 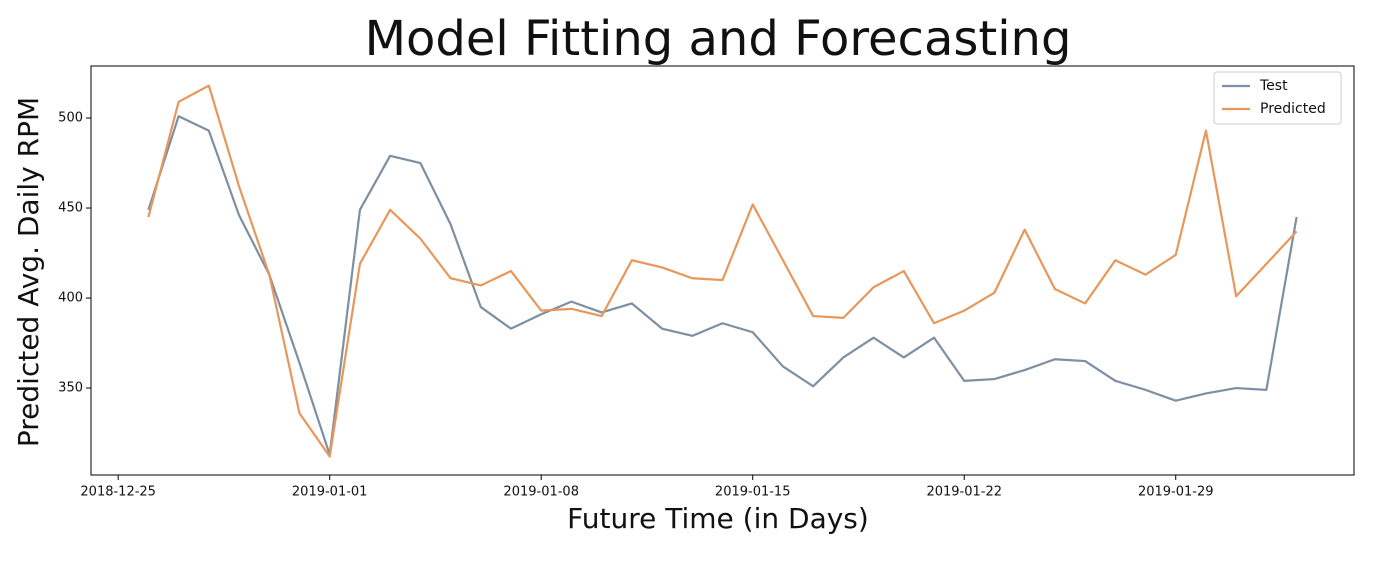 What do you see at coordinates (118, 492) in the screenshot?
I see `x-tick-label: 2018-12-25` at bounding box center [118, 492].